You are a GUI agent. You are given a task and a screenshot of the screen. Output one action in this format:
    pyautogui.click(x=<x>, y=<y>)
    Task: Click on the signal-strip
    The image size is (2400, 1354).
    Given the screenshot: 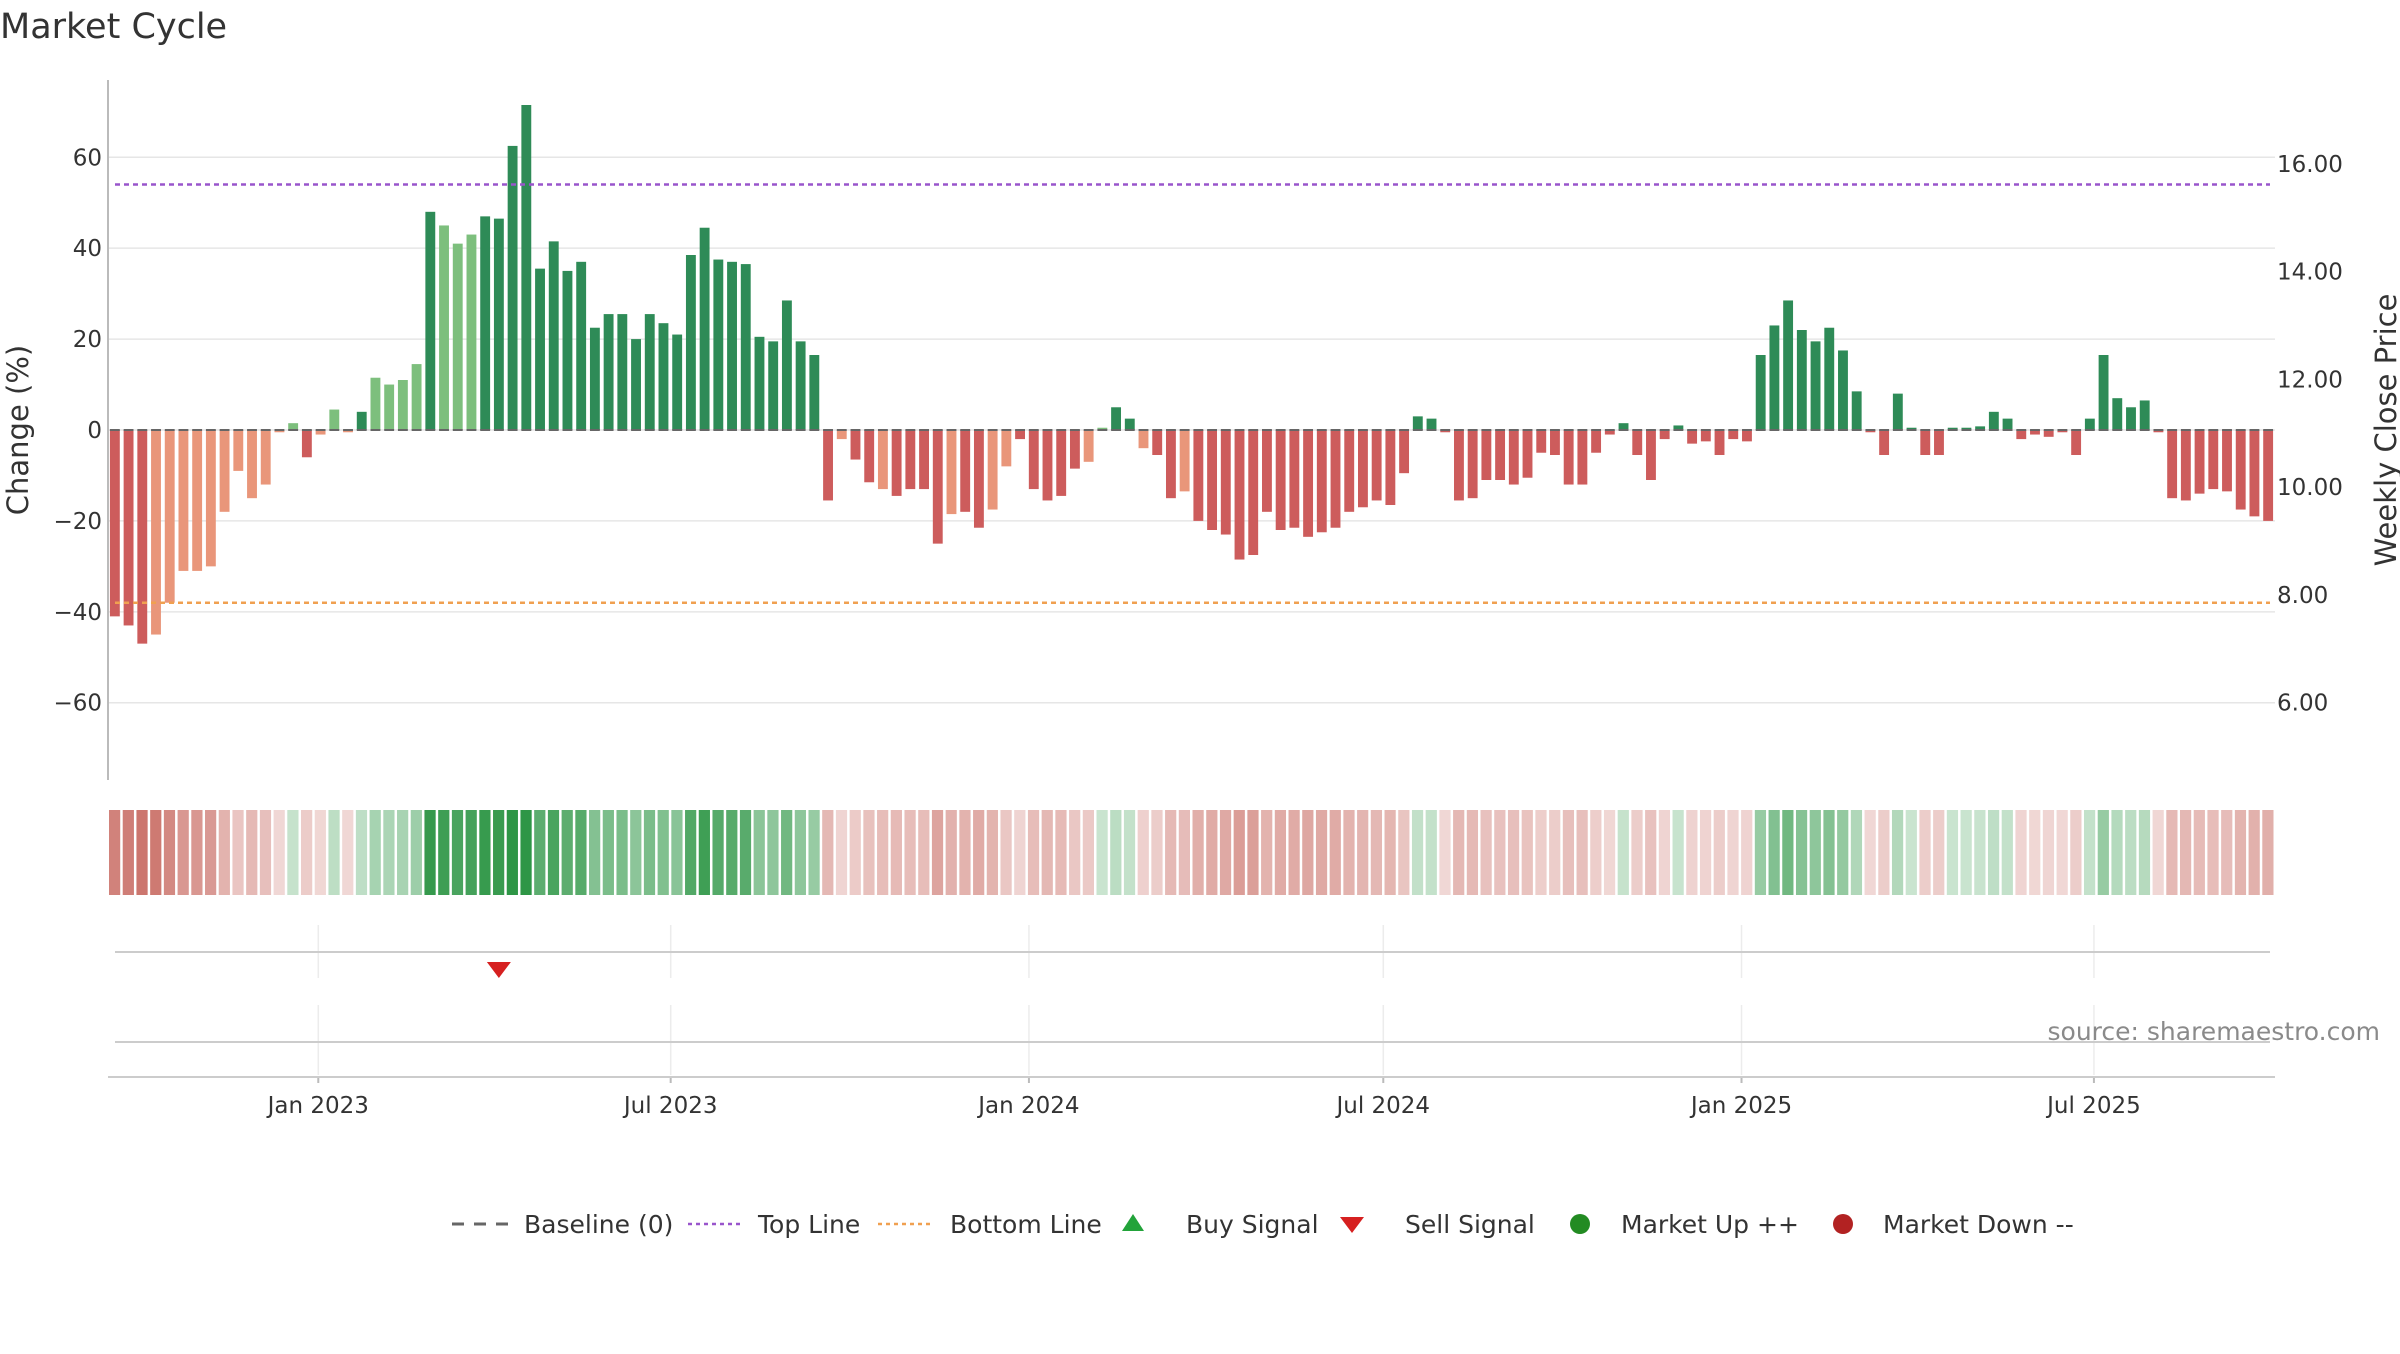 What is the action you would take?
    pyautogui.click(x=1192, y=997)
    